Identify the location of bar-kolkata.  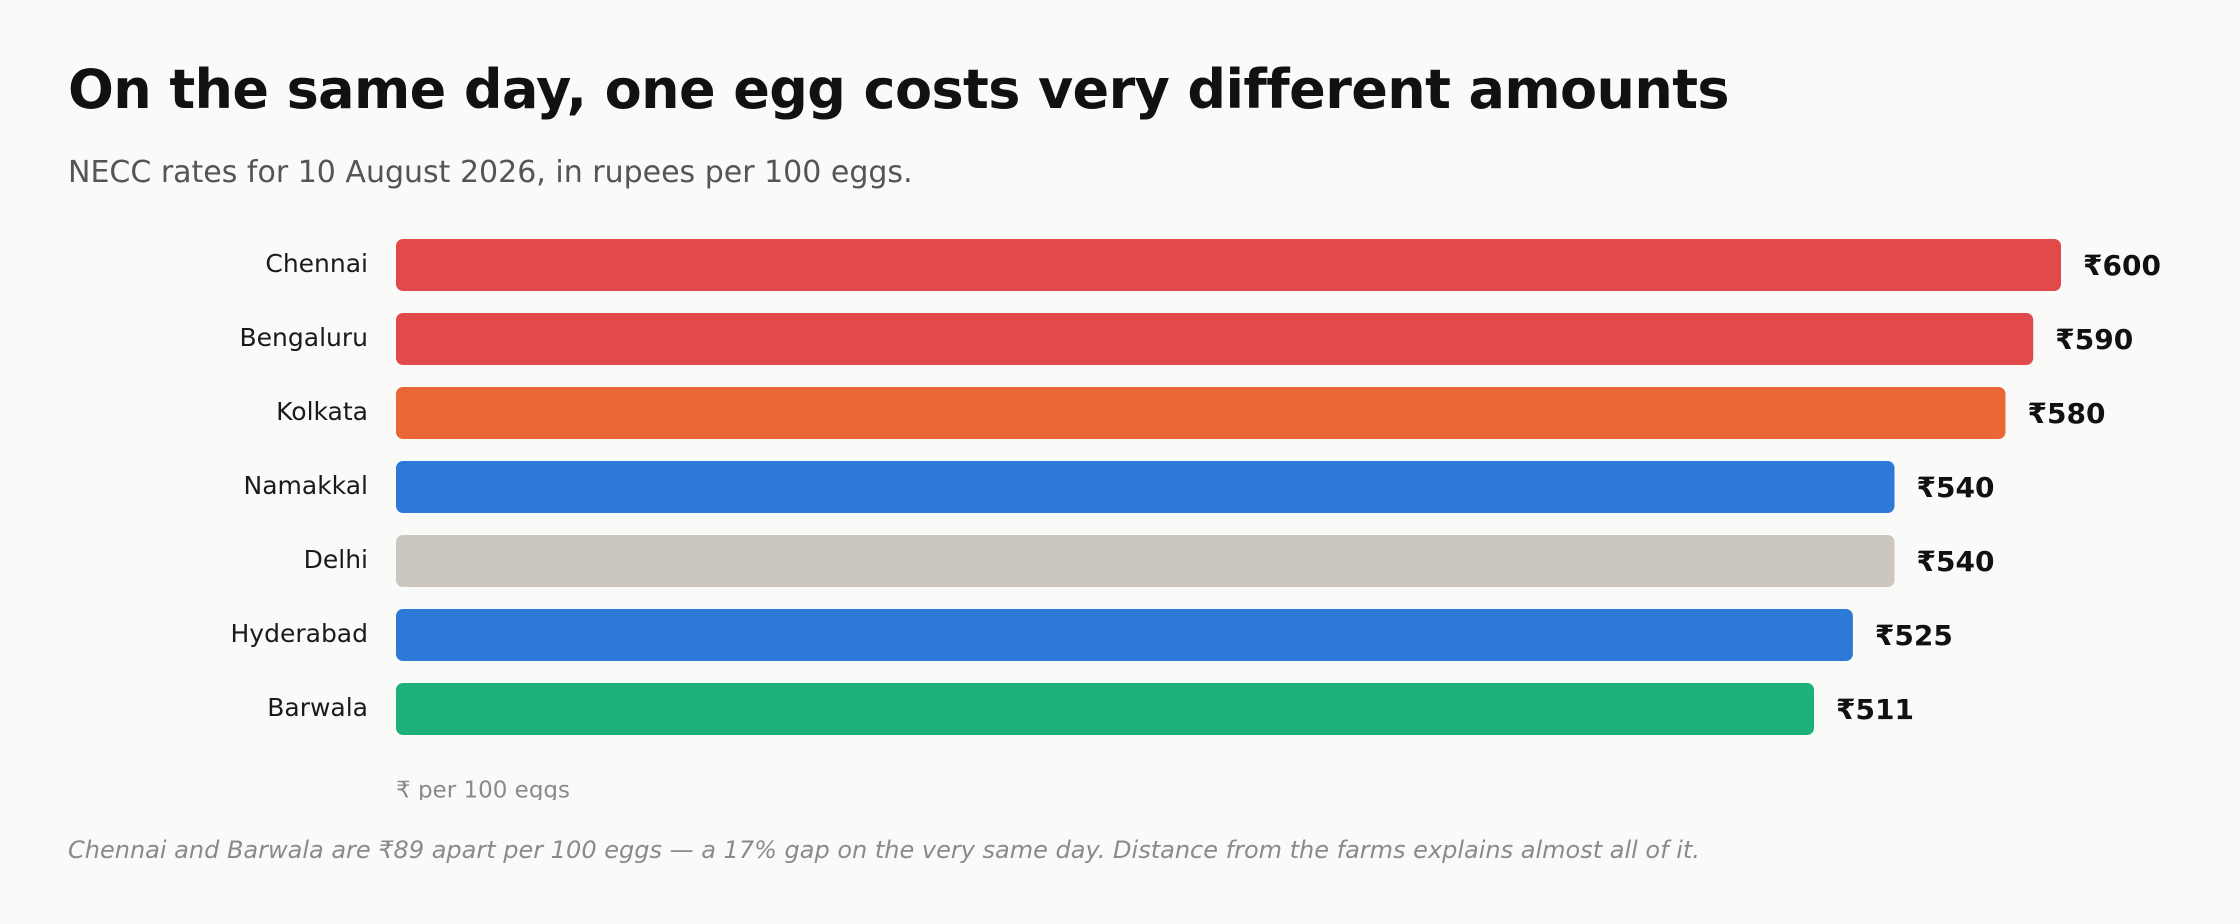
(1201, 413).